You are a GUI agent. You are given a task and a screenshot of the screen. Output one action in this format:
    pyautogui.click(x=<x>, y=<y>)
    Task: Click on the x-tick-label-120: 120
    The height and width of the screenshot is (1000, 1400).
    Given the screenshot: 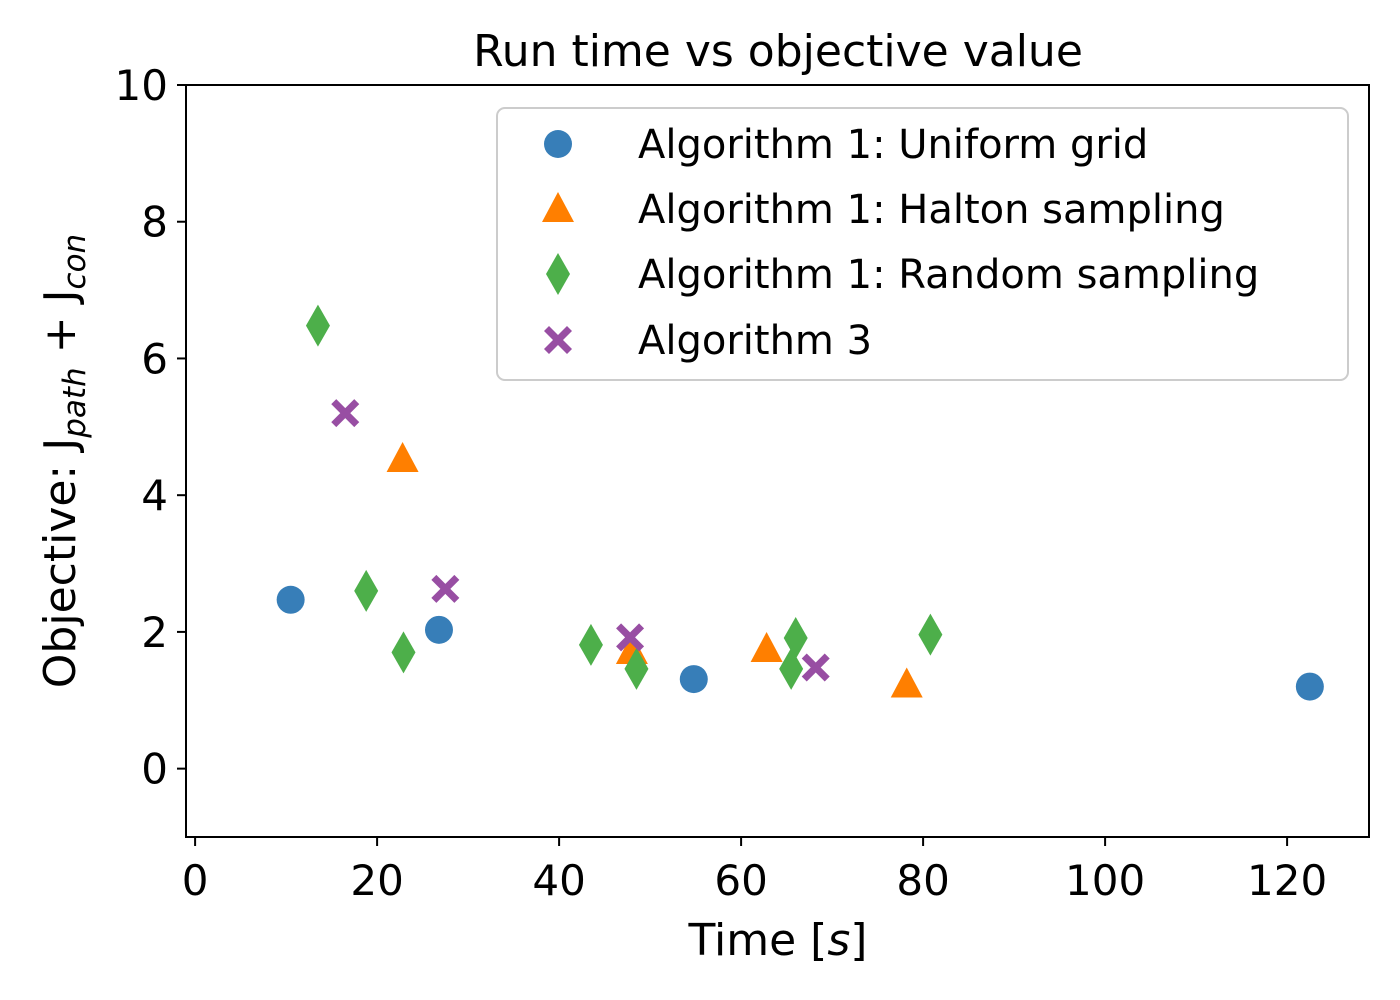 What is the action you would take?
    pyautogui.click(x=1287, y=880)
    